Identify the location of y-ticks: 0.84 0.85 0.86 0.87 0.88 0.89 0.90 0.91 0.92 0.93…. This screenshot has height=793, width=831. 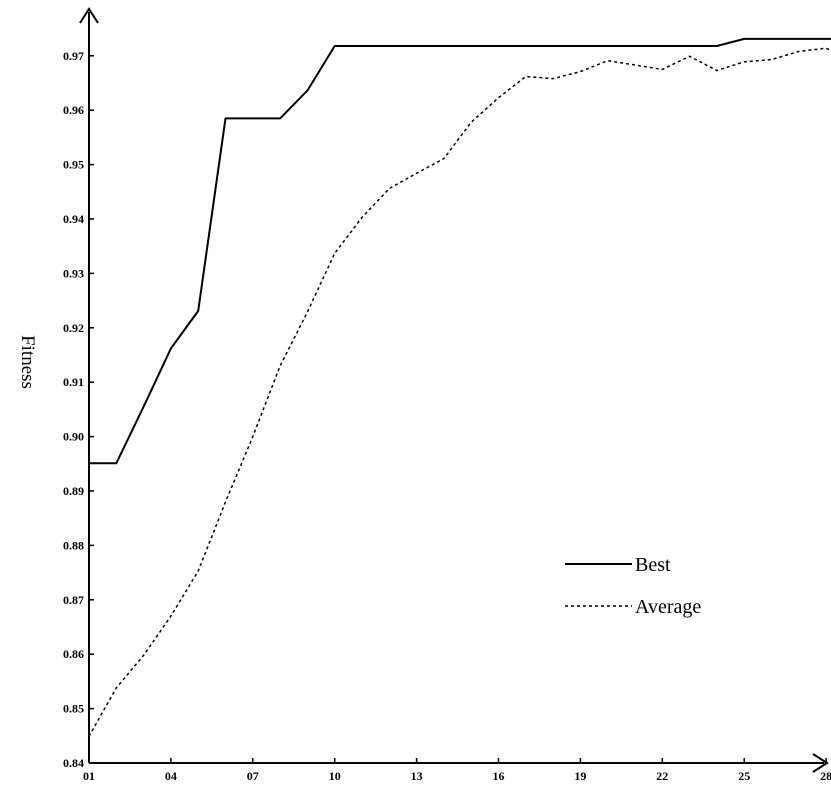
(78, 409).